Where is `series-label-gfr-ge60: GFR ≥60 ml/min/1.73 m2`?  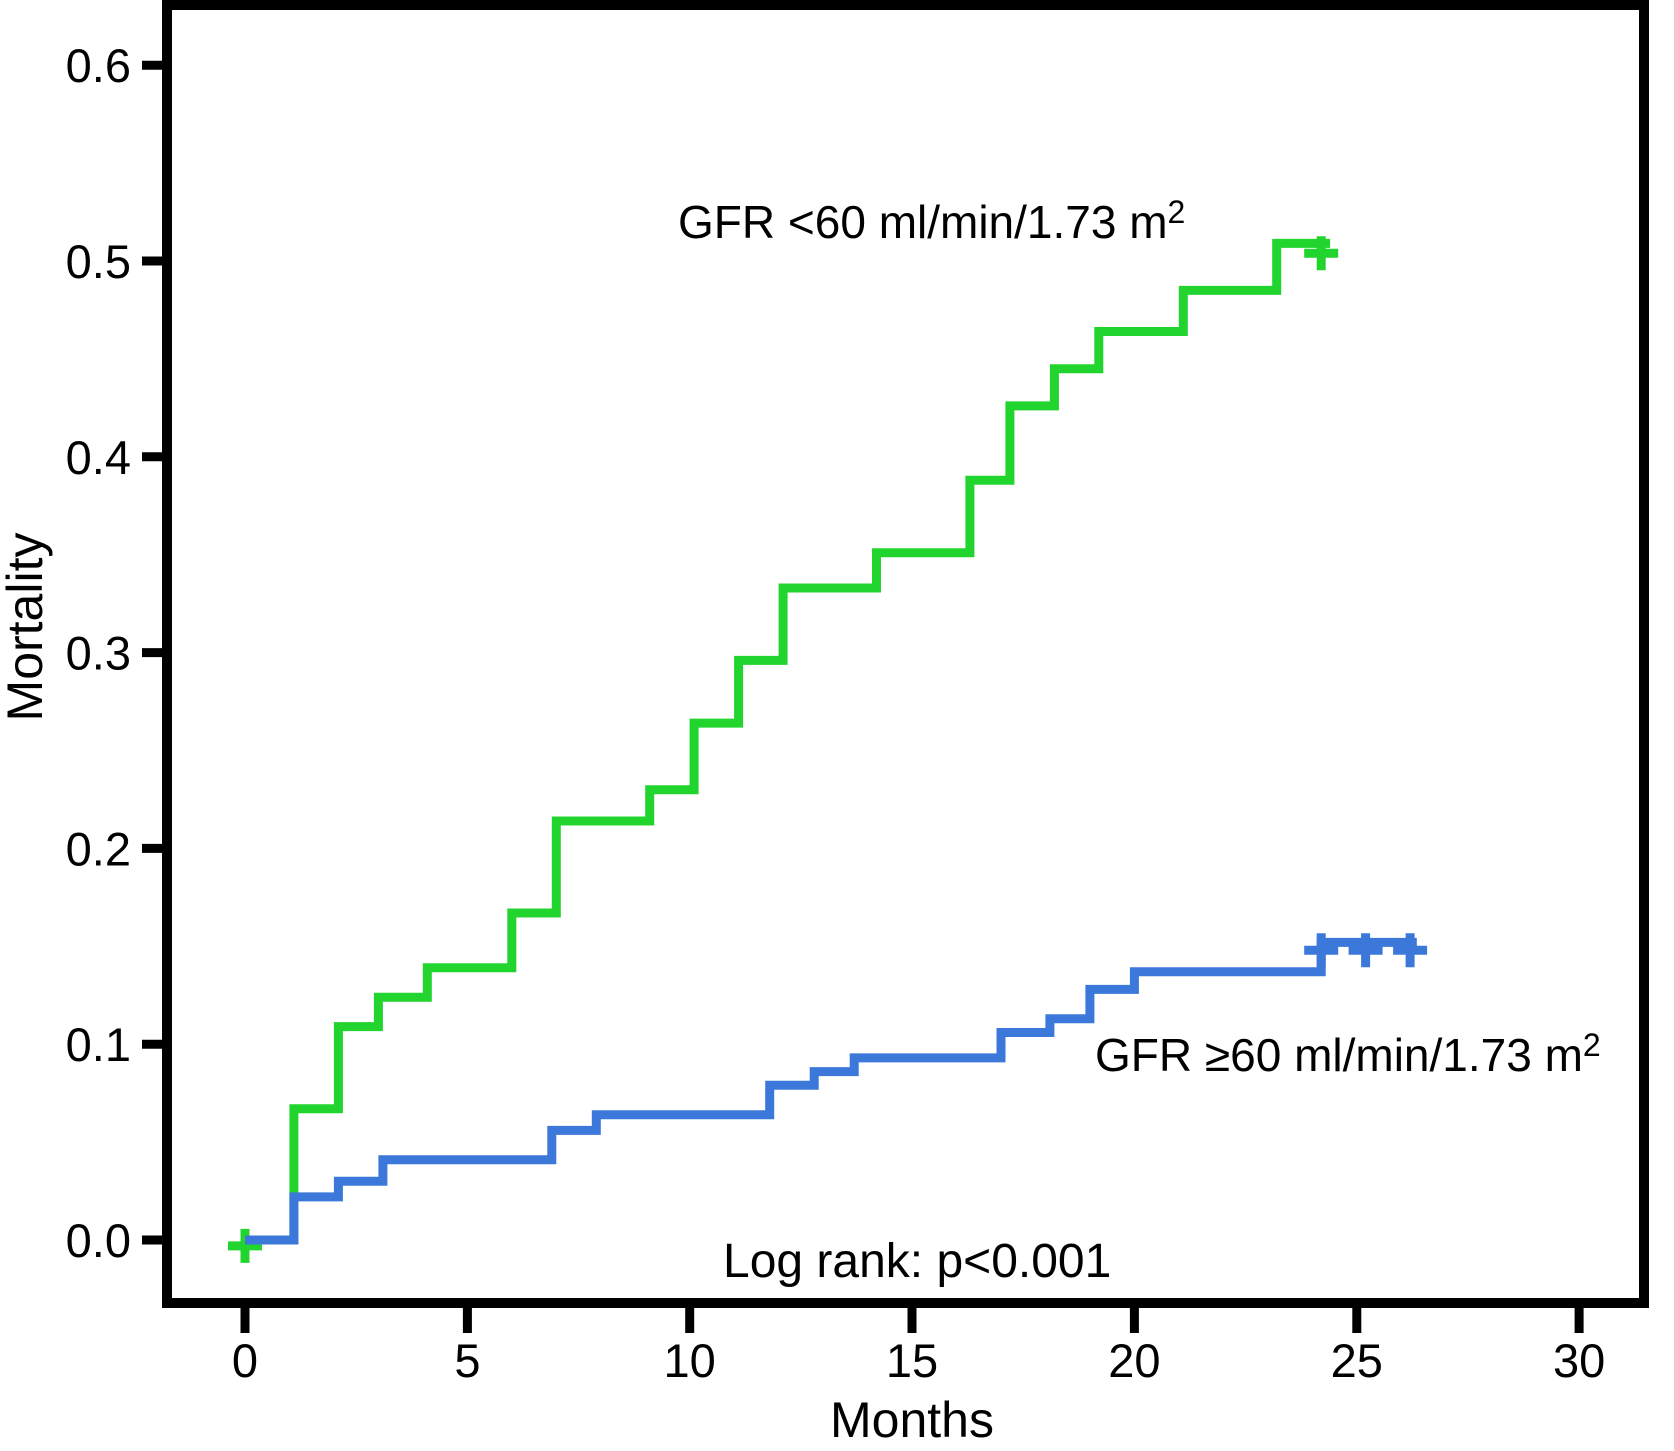 series-label-gfr-ge60: GFR ≥60 ml/min/1.73 m2 is located at coordinates (1348, 1054).